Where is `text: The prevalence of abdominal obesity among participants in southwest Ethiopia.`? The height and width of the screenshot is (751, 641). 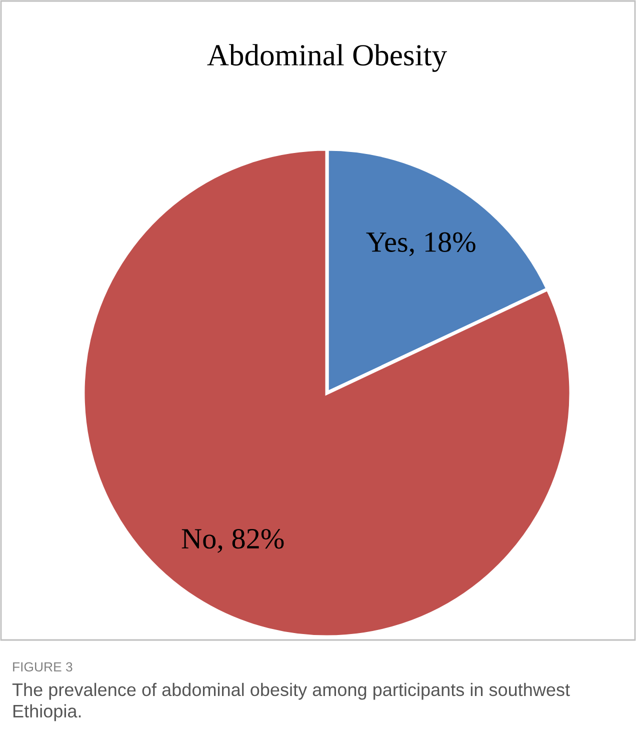
text: The prevalence of abdominal obesity among participants in southwest Ethiopia. is located at coordinates (291, 702).